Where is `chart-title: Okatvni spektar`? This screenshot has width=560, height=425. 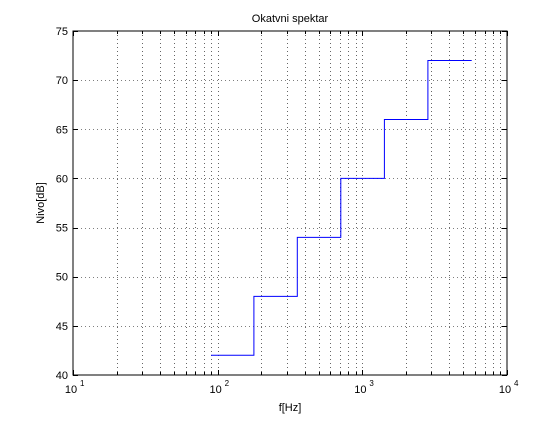
chart-title: Okatvni spektar is located at coordinates (290, 19).